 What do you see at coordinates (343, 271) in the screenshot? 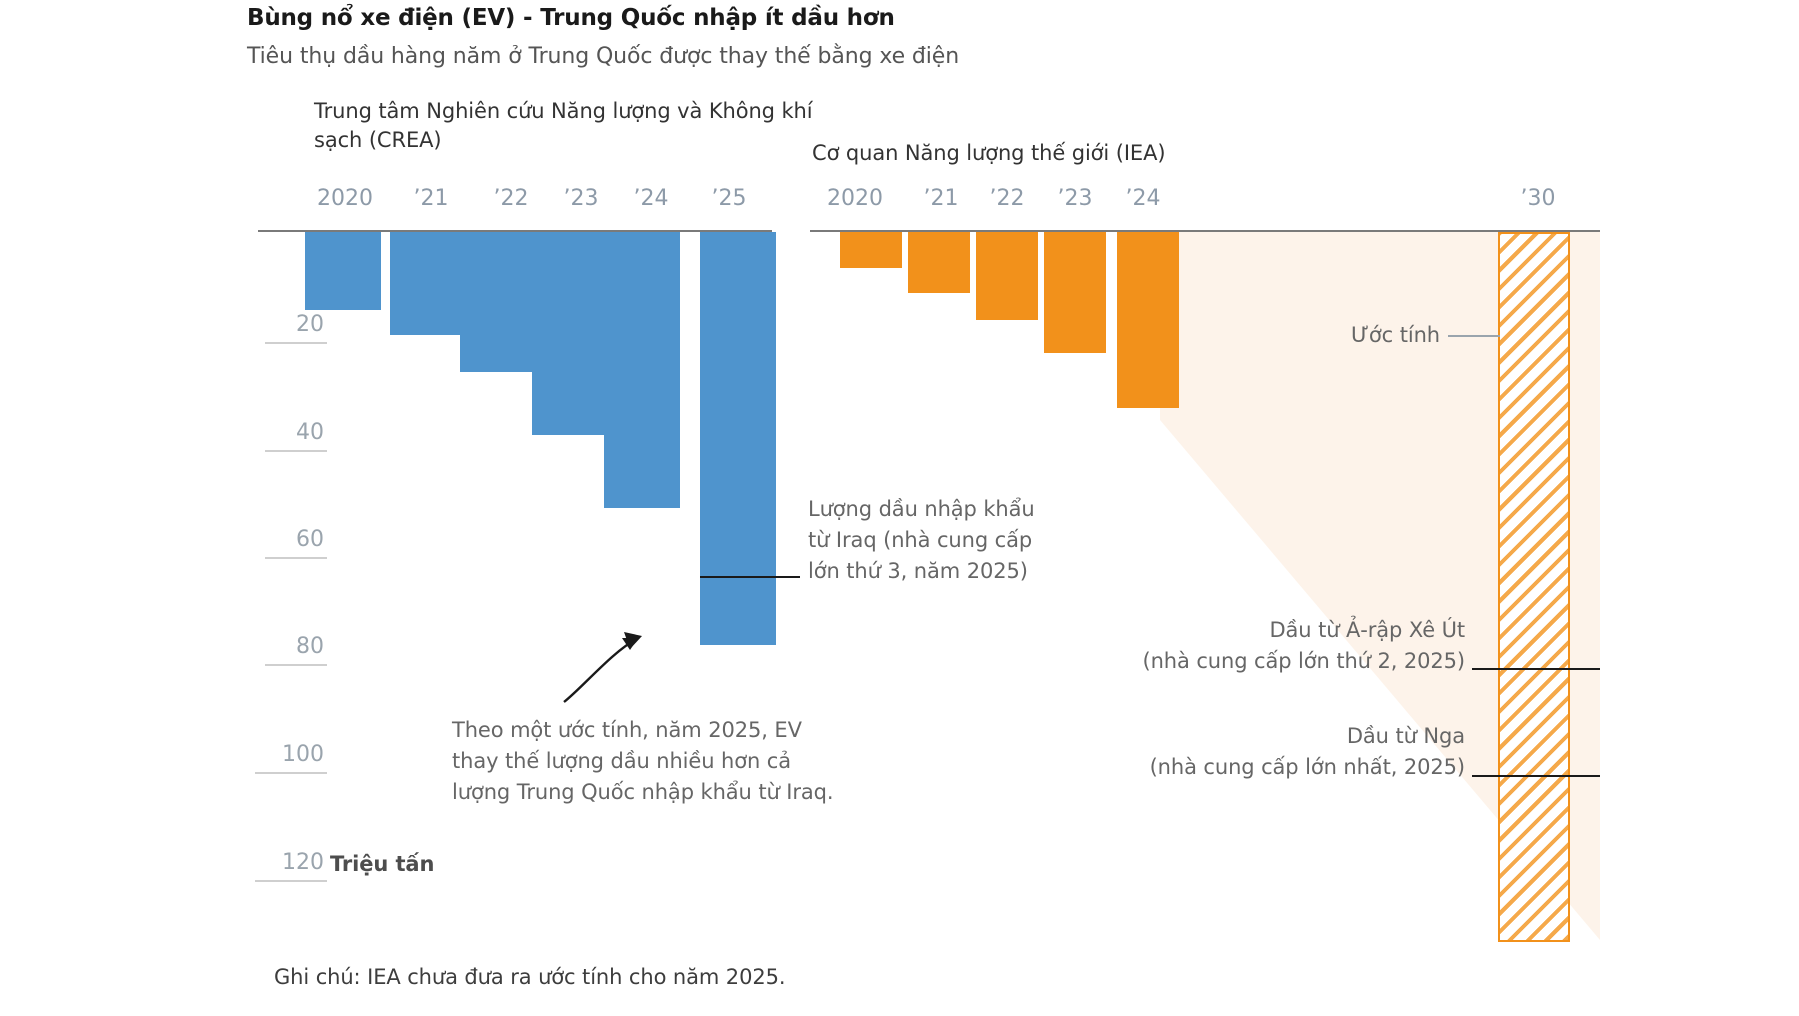
I see `bar-crea-2020` at bounding box center [343, 271].